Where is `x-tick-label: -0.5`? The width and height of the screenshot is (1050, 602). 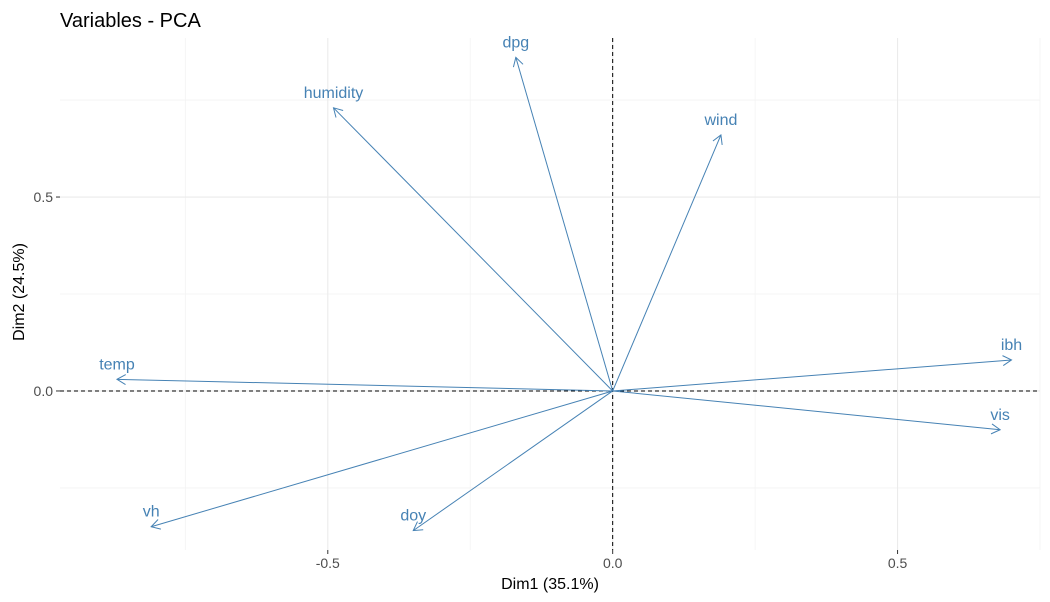 x-tick-label: -0.5 is located at coordinates (328, 563).